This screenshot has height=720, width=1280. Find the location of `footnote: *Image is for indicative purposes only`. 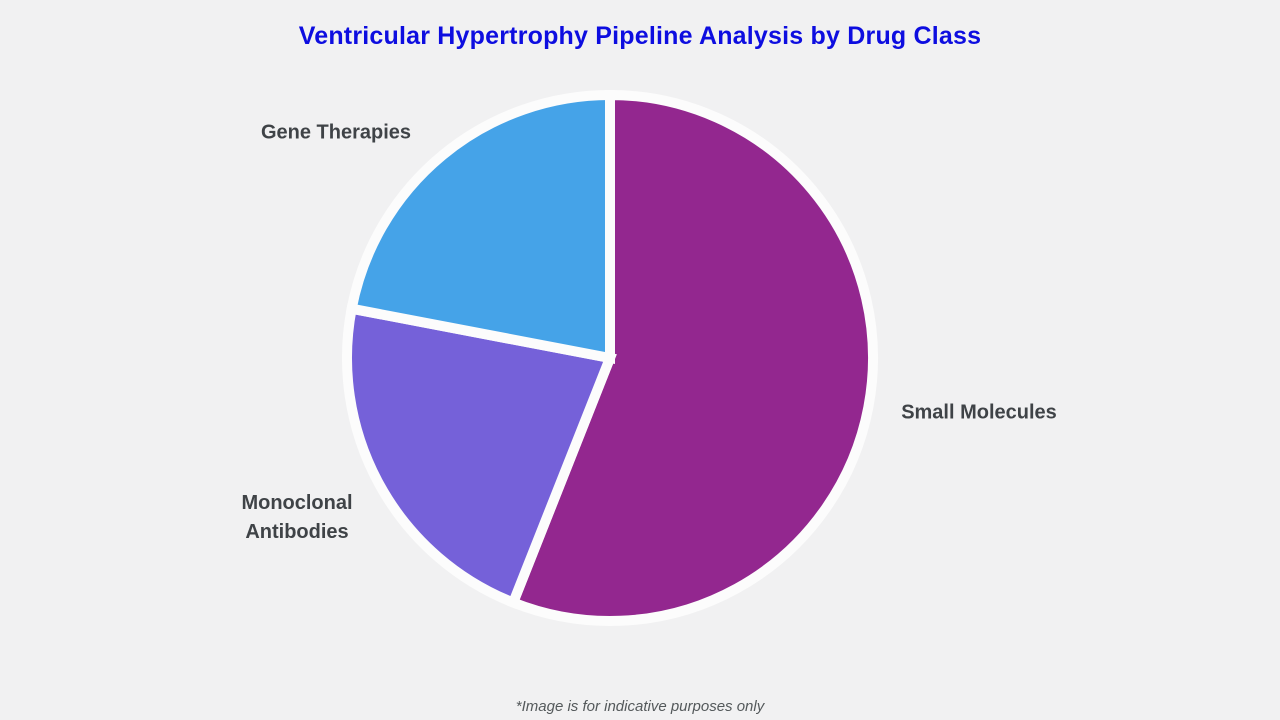

footnote: *Image is for indicative purposes only is located at coordinates (640, 706).